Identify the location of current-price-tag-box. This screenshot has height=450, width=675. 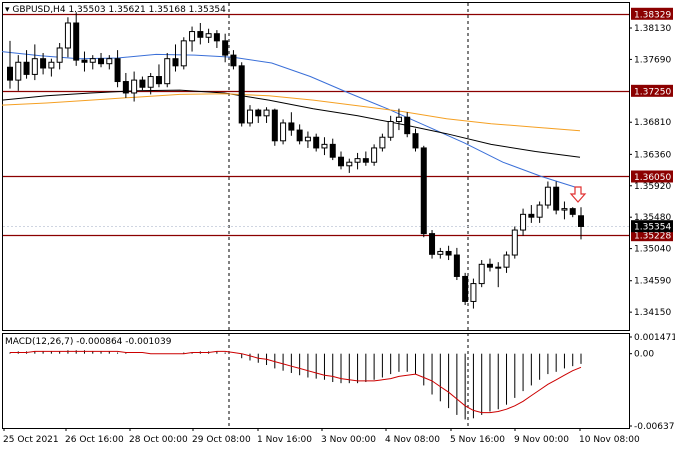
(652, 226).